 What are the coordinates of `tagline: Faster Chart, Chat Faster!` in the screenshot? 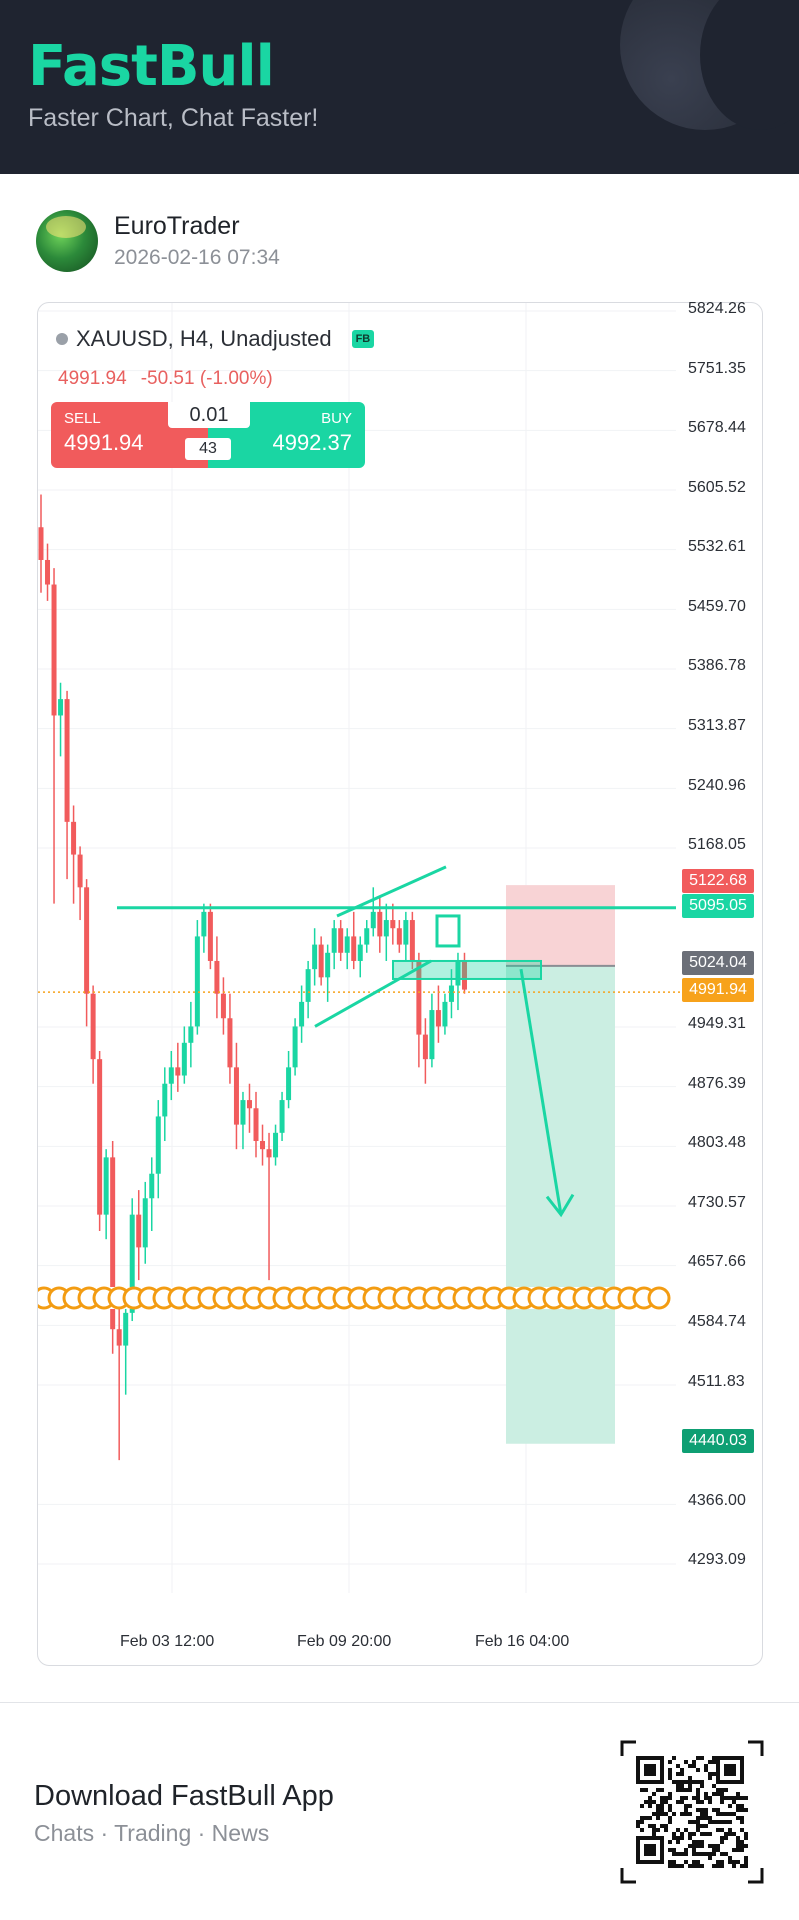 It's located at (173, 118).